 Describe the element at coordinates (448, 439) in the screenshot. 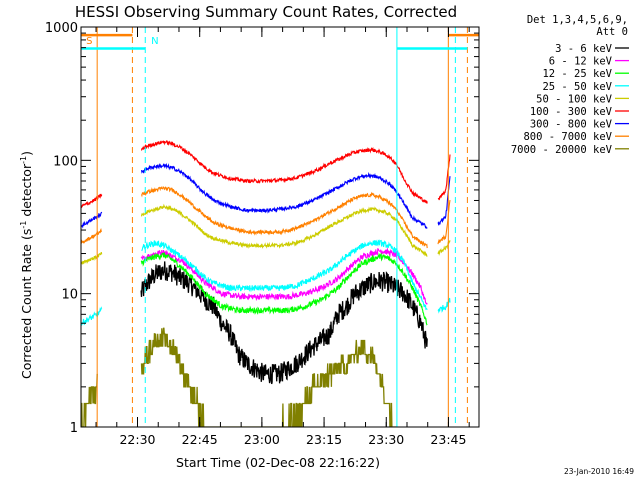

I see `x-tick-label: 23:45` at that location.